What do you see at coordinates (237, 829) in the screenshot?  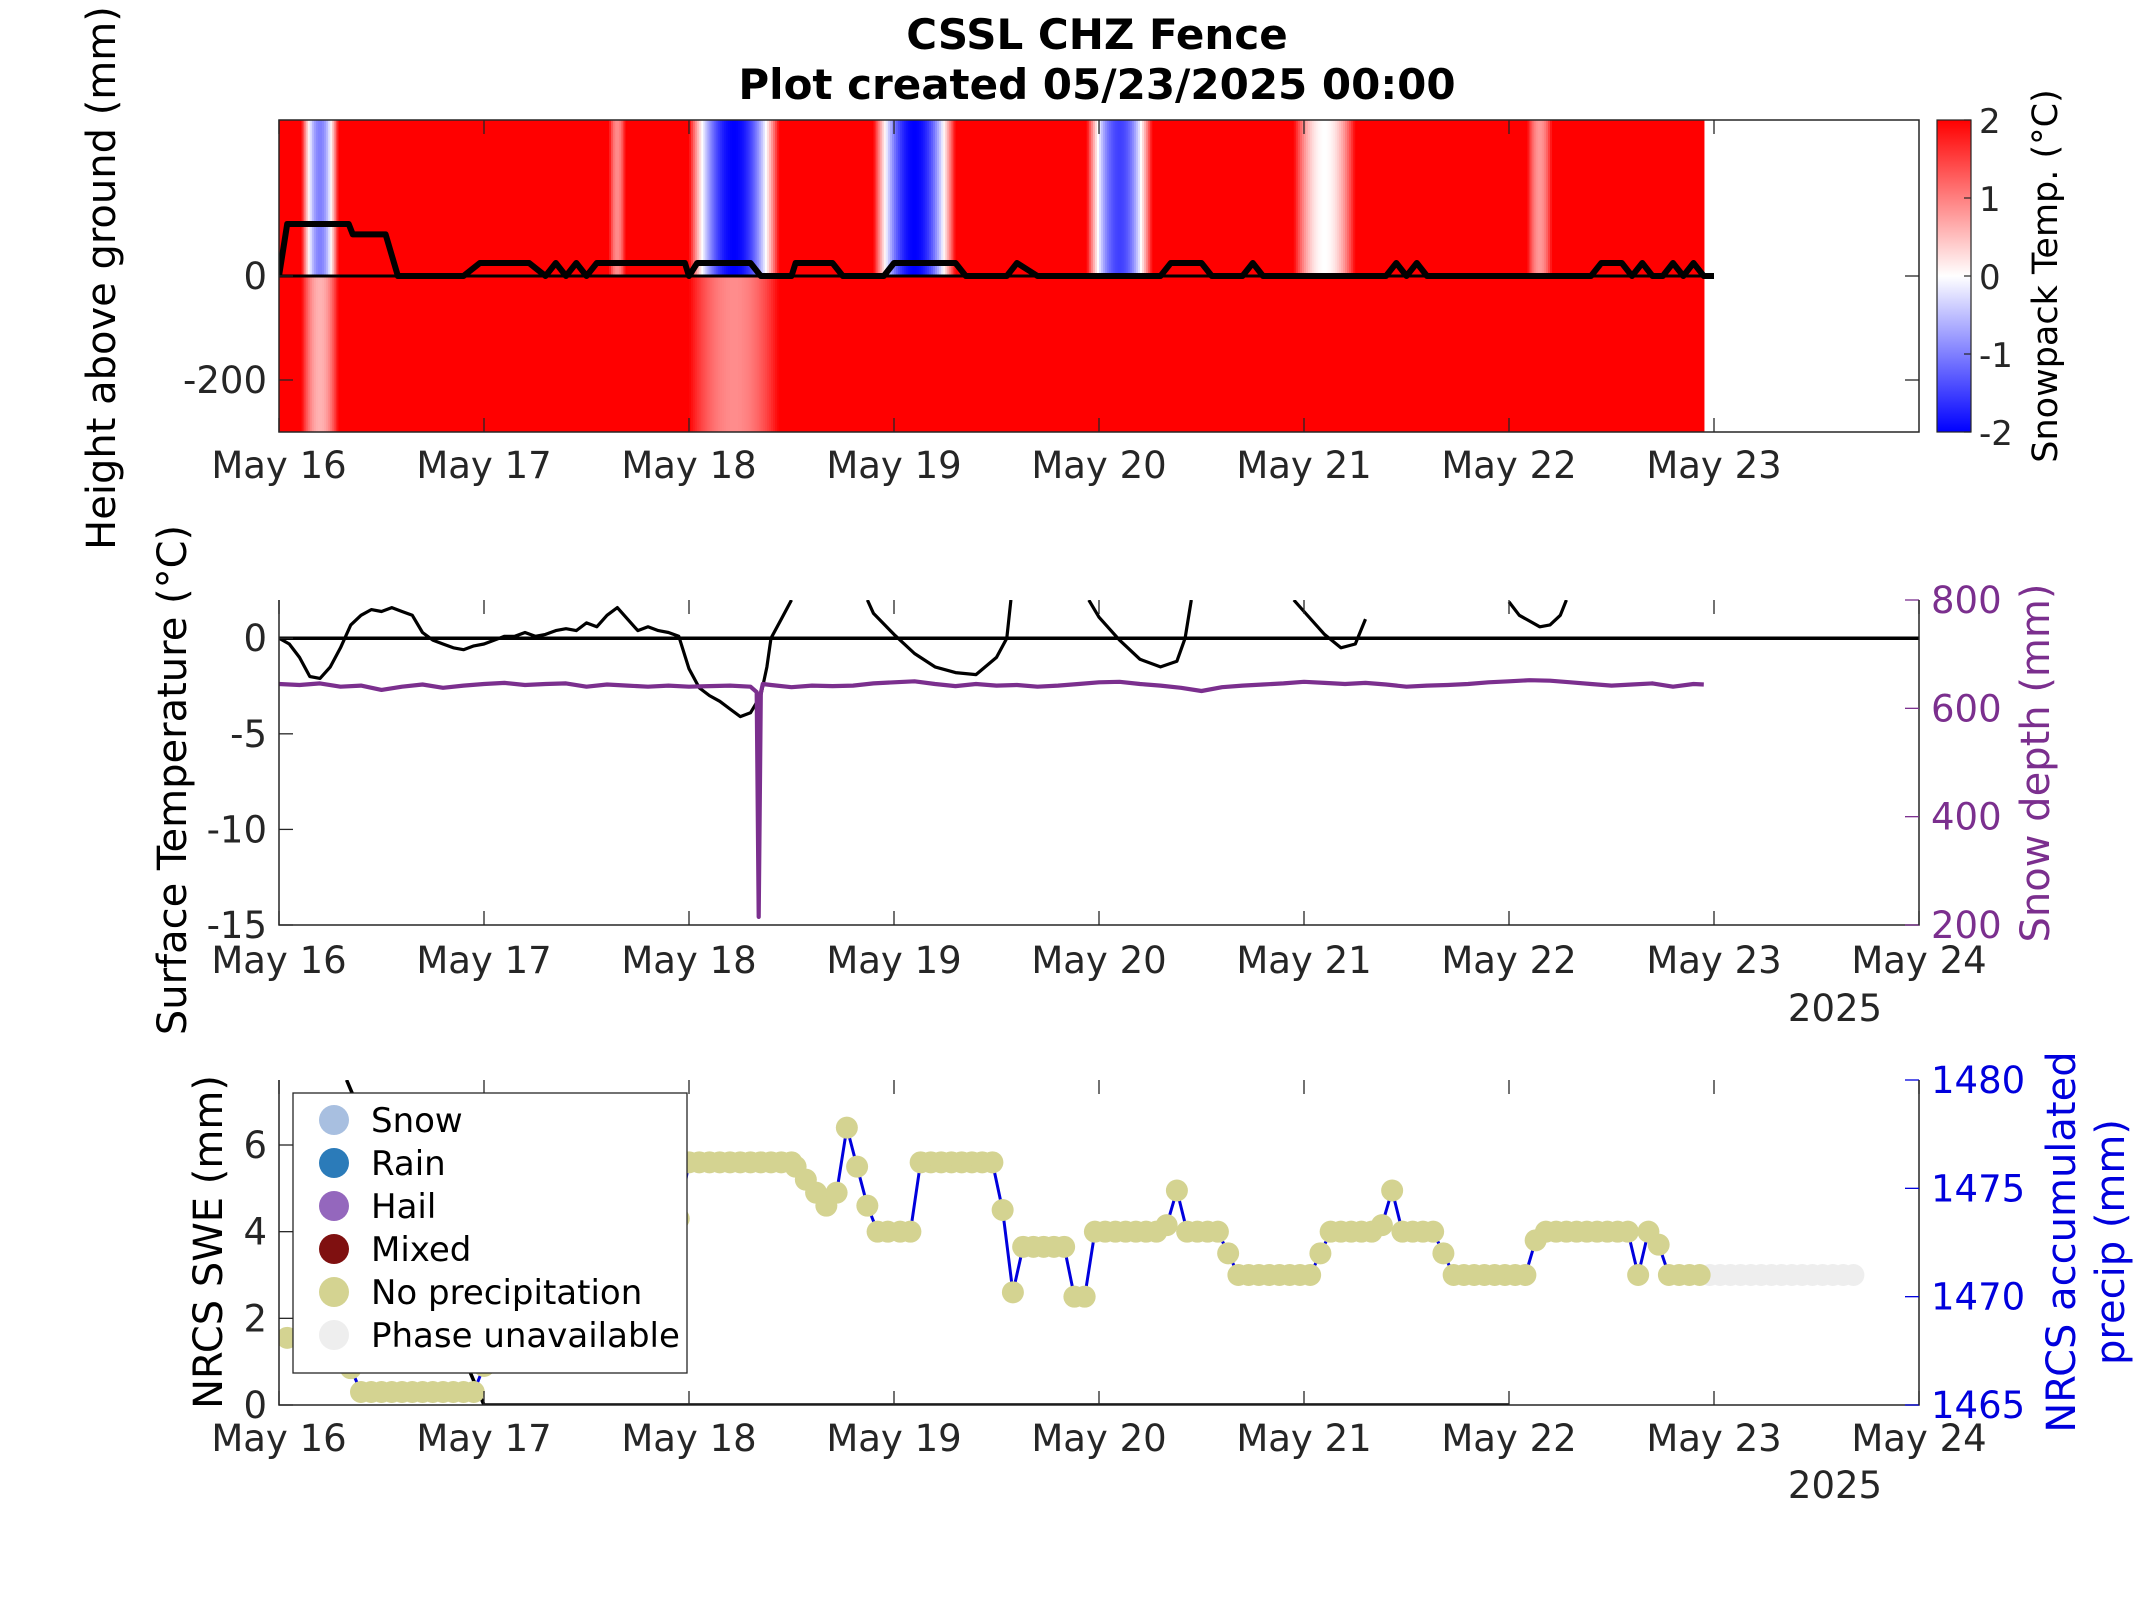 I see `y-tick-label: -10` at bounding box center [237, 829].